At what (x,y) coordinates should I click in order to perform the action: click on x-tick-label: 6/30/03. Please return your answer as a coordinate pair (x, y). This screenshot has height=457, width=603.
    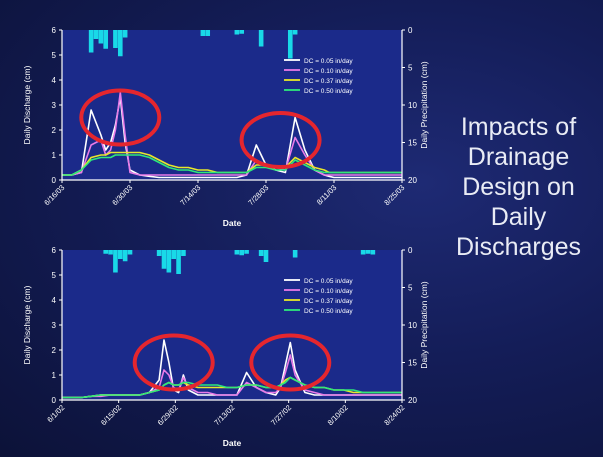
    Looking at the image, I should click on (122, 195).